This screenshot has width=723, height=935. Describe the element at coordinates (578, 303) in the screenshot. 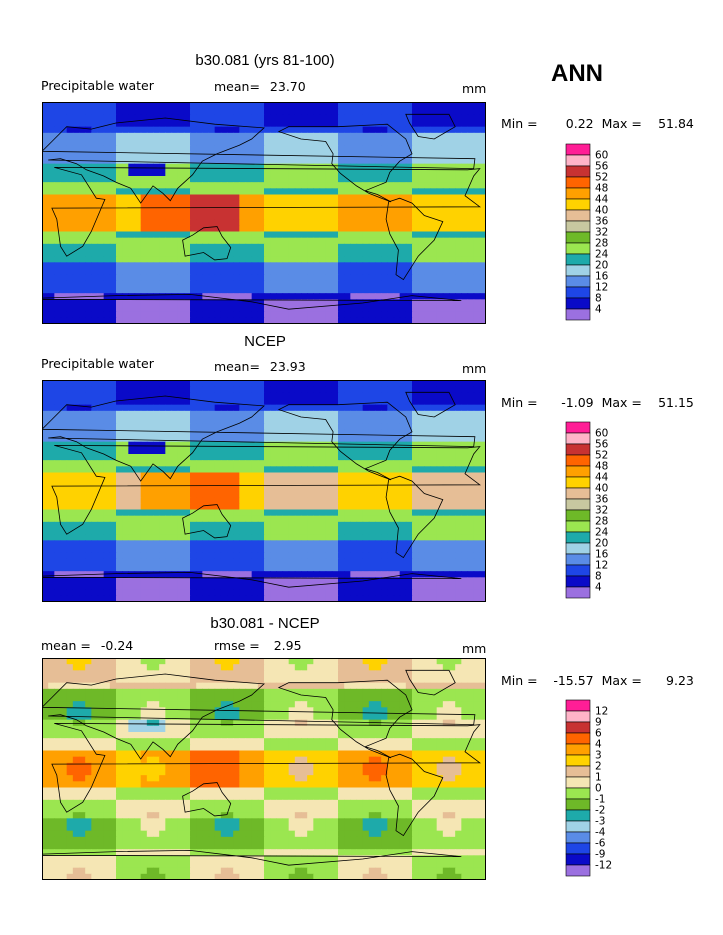

I see `colorbar-box` at that location.